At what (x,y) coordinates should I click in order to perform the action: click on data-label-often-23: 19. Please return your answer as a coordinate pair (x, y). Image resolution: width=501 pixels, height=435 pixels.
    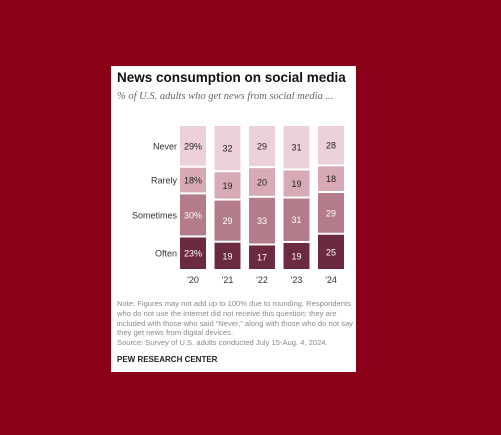
    Looking at the image, I should click on (296, 256).